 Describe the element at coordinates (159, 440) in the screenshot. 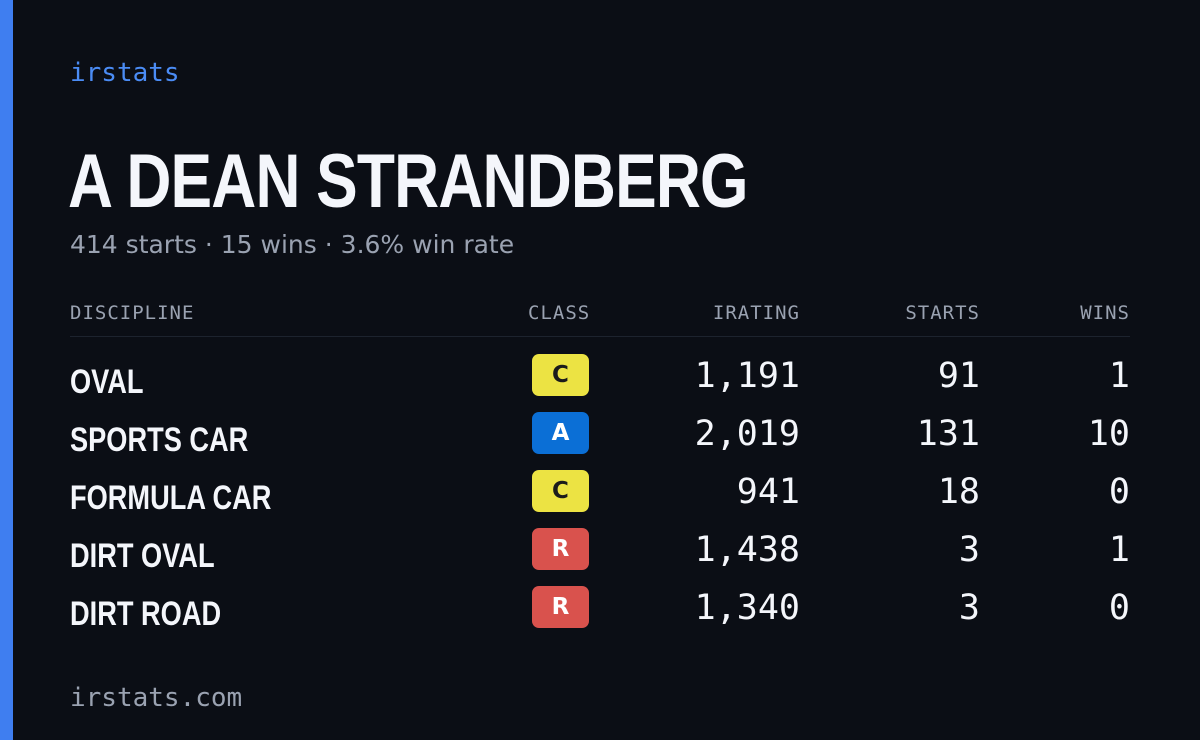

I see `discipline-name: SPORTS CAR` at that location.